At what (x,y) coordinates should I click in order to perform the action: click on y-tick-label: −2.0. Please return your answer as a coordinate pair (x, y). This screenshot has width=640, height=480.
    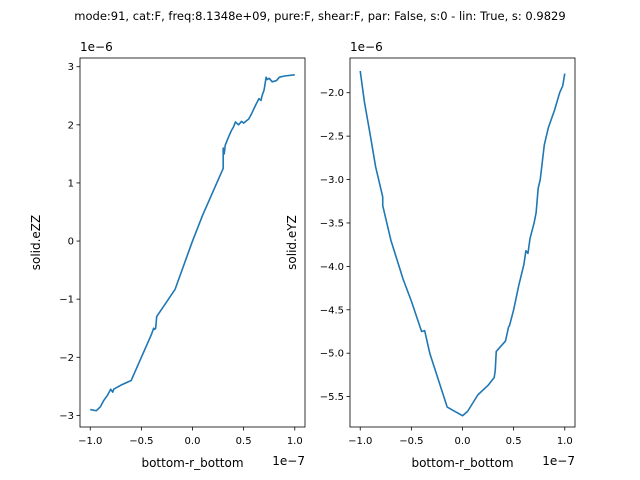
    Looking at the image, I should click on (332, 93).